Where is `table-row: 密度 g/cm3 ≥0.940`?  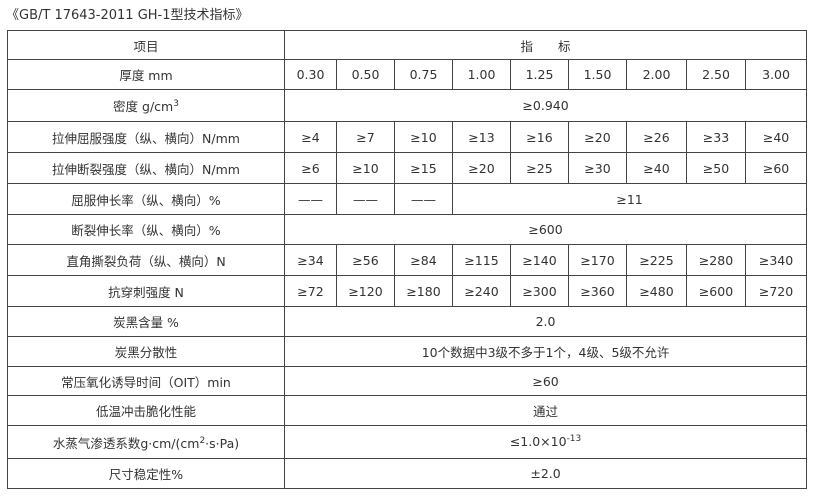 table-row: 密度 g/cm3 ≥0.940 is located at coordinates (407, 105).